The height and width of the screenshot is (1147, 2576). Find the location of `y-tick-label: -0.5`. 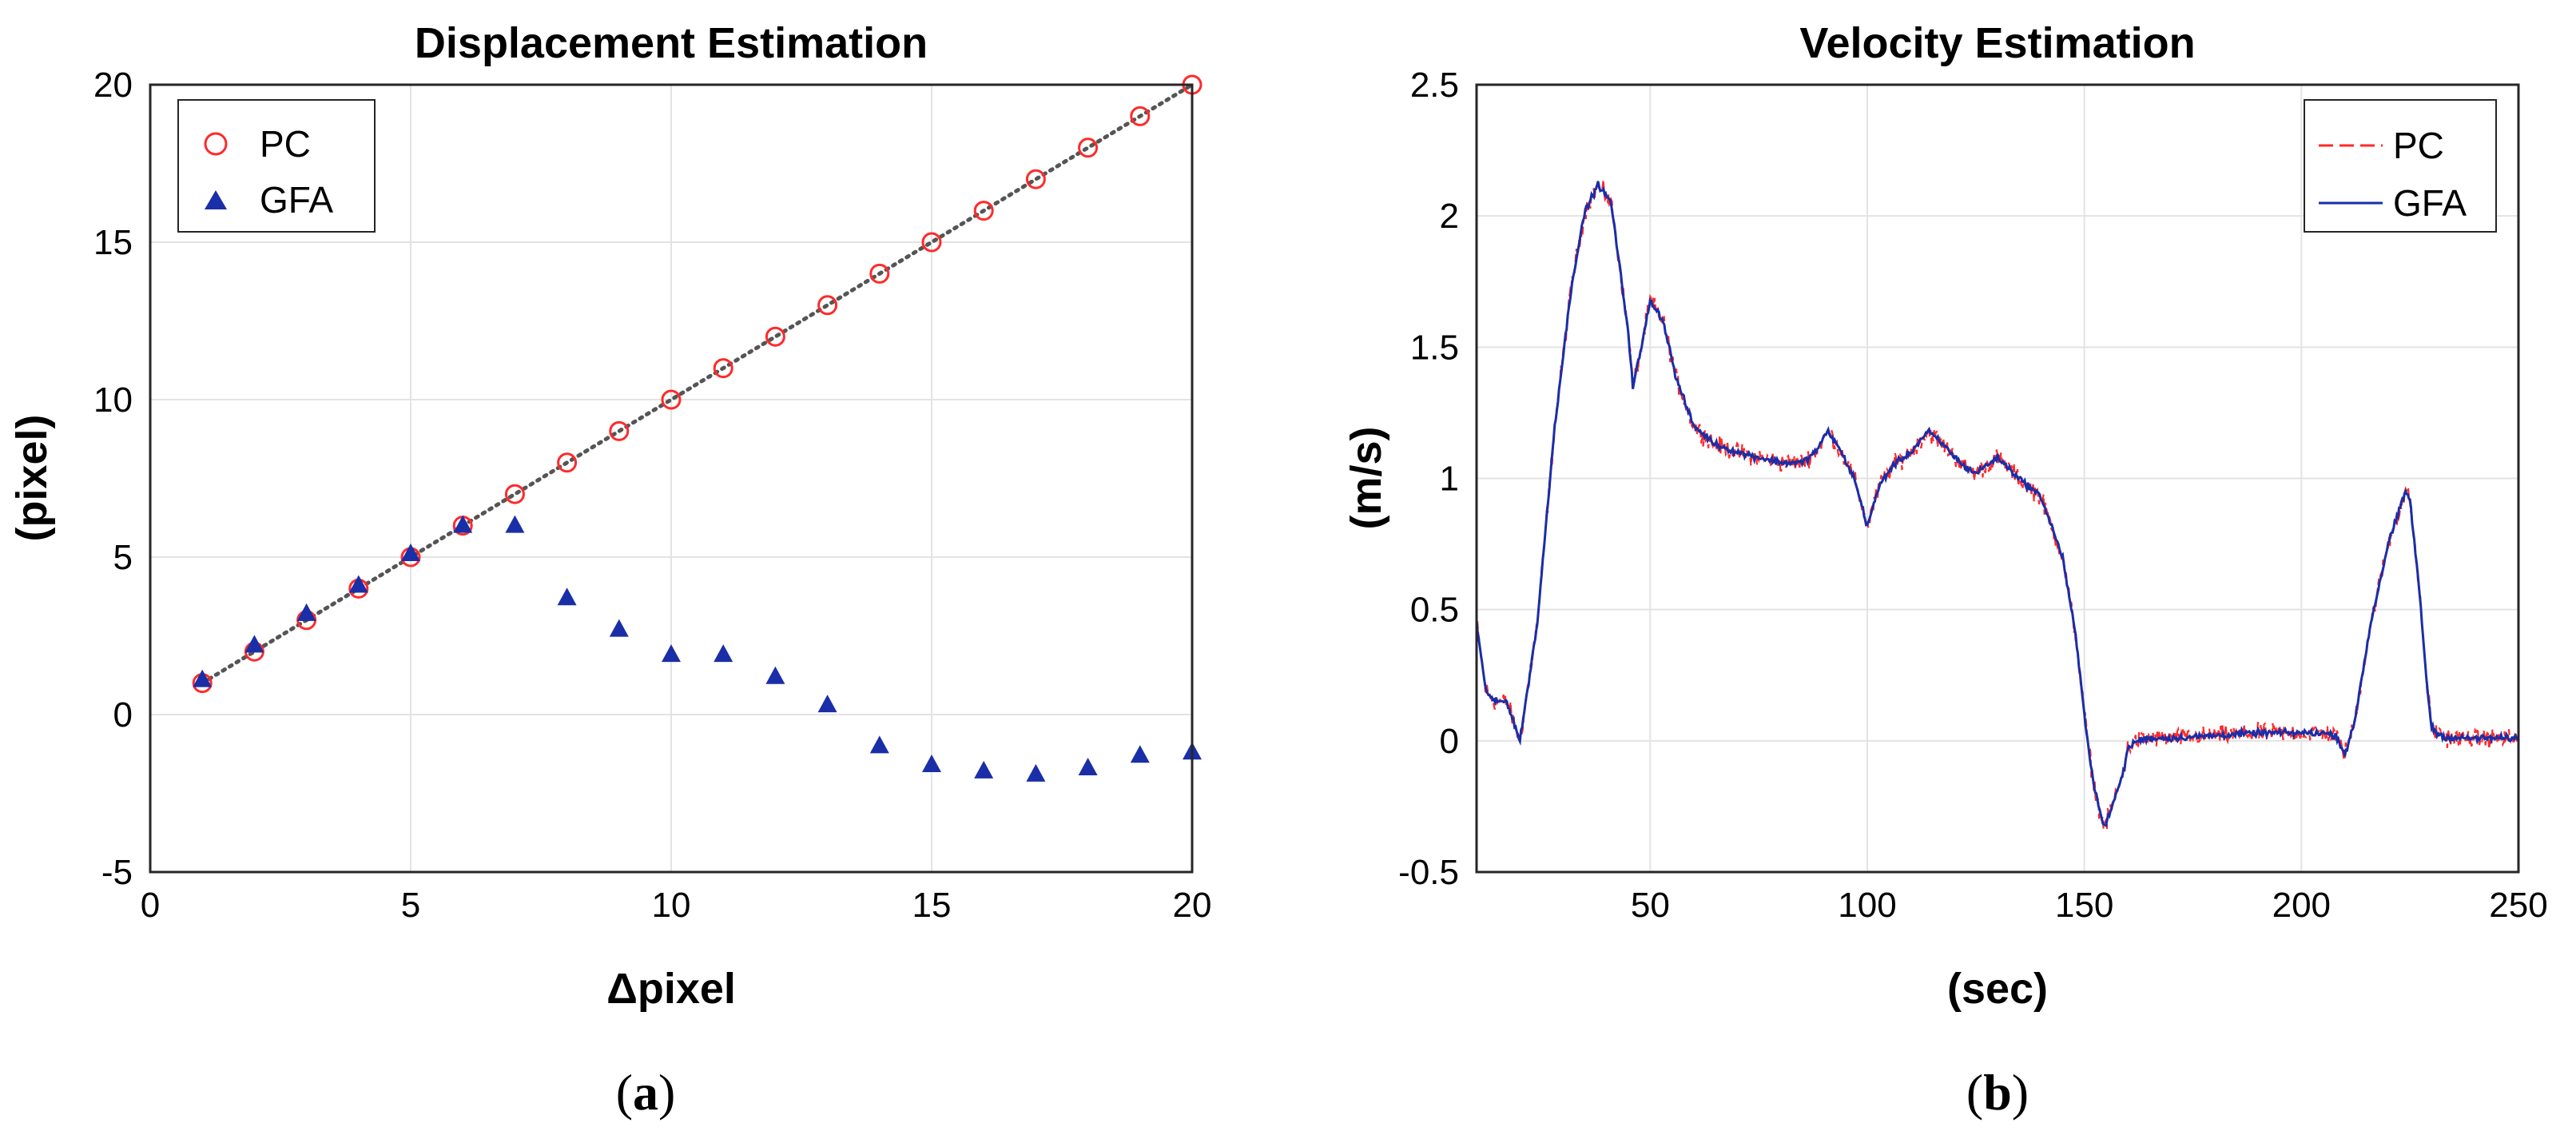

y-tick-label: -0.5 is located at coordinates (1428, 873).